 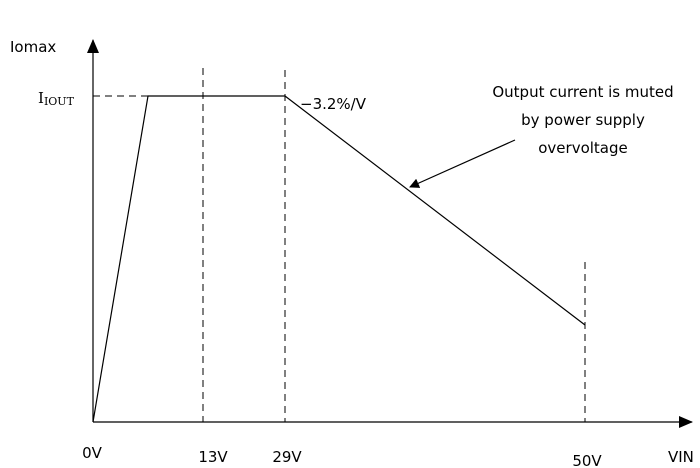 What do you see at coordinates (92, 453) in the screenshot?
I see `x-label: 0V` at bounding box center [92, 453].